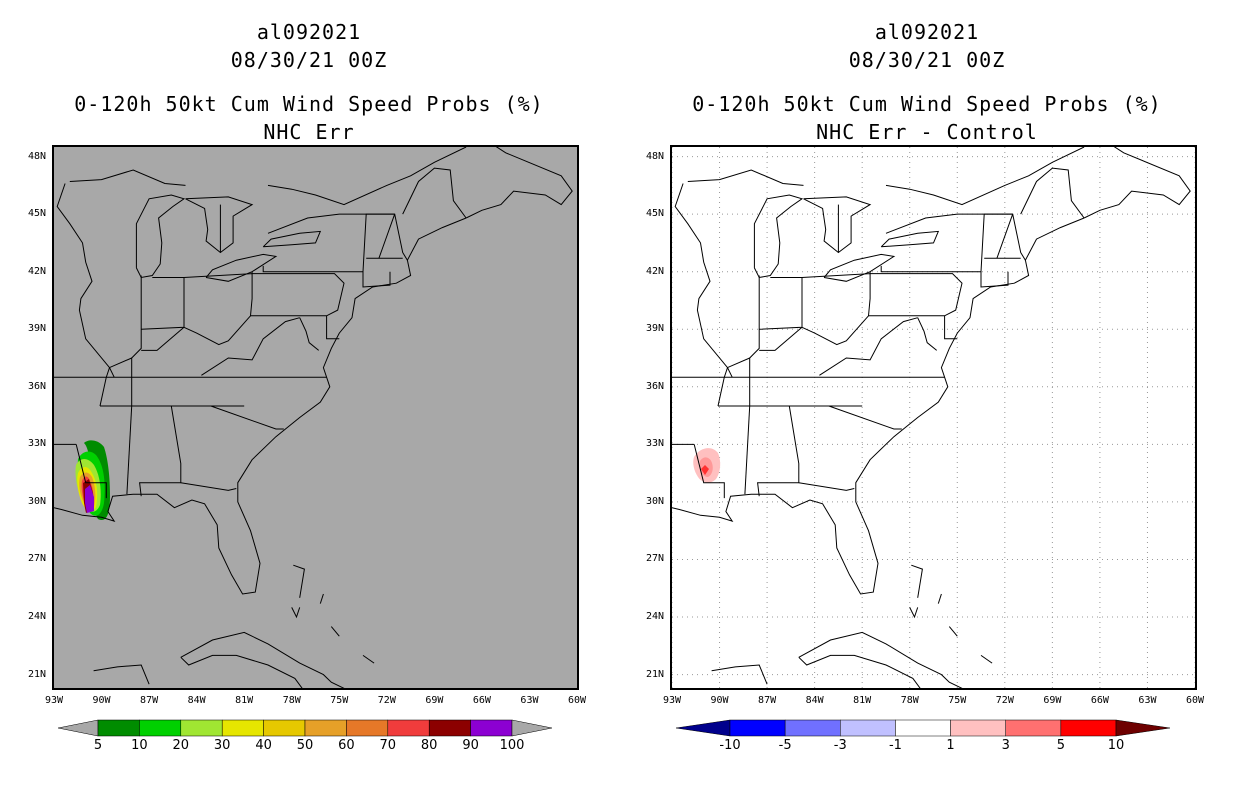  I want to click on difference-swath, so click(707, 465).